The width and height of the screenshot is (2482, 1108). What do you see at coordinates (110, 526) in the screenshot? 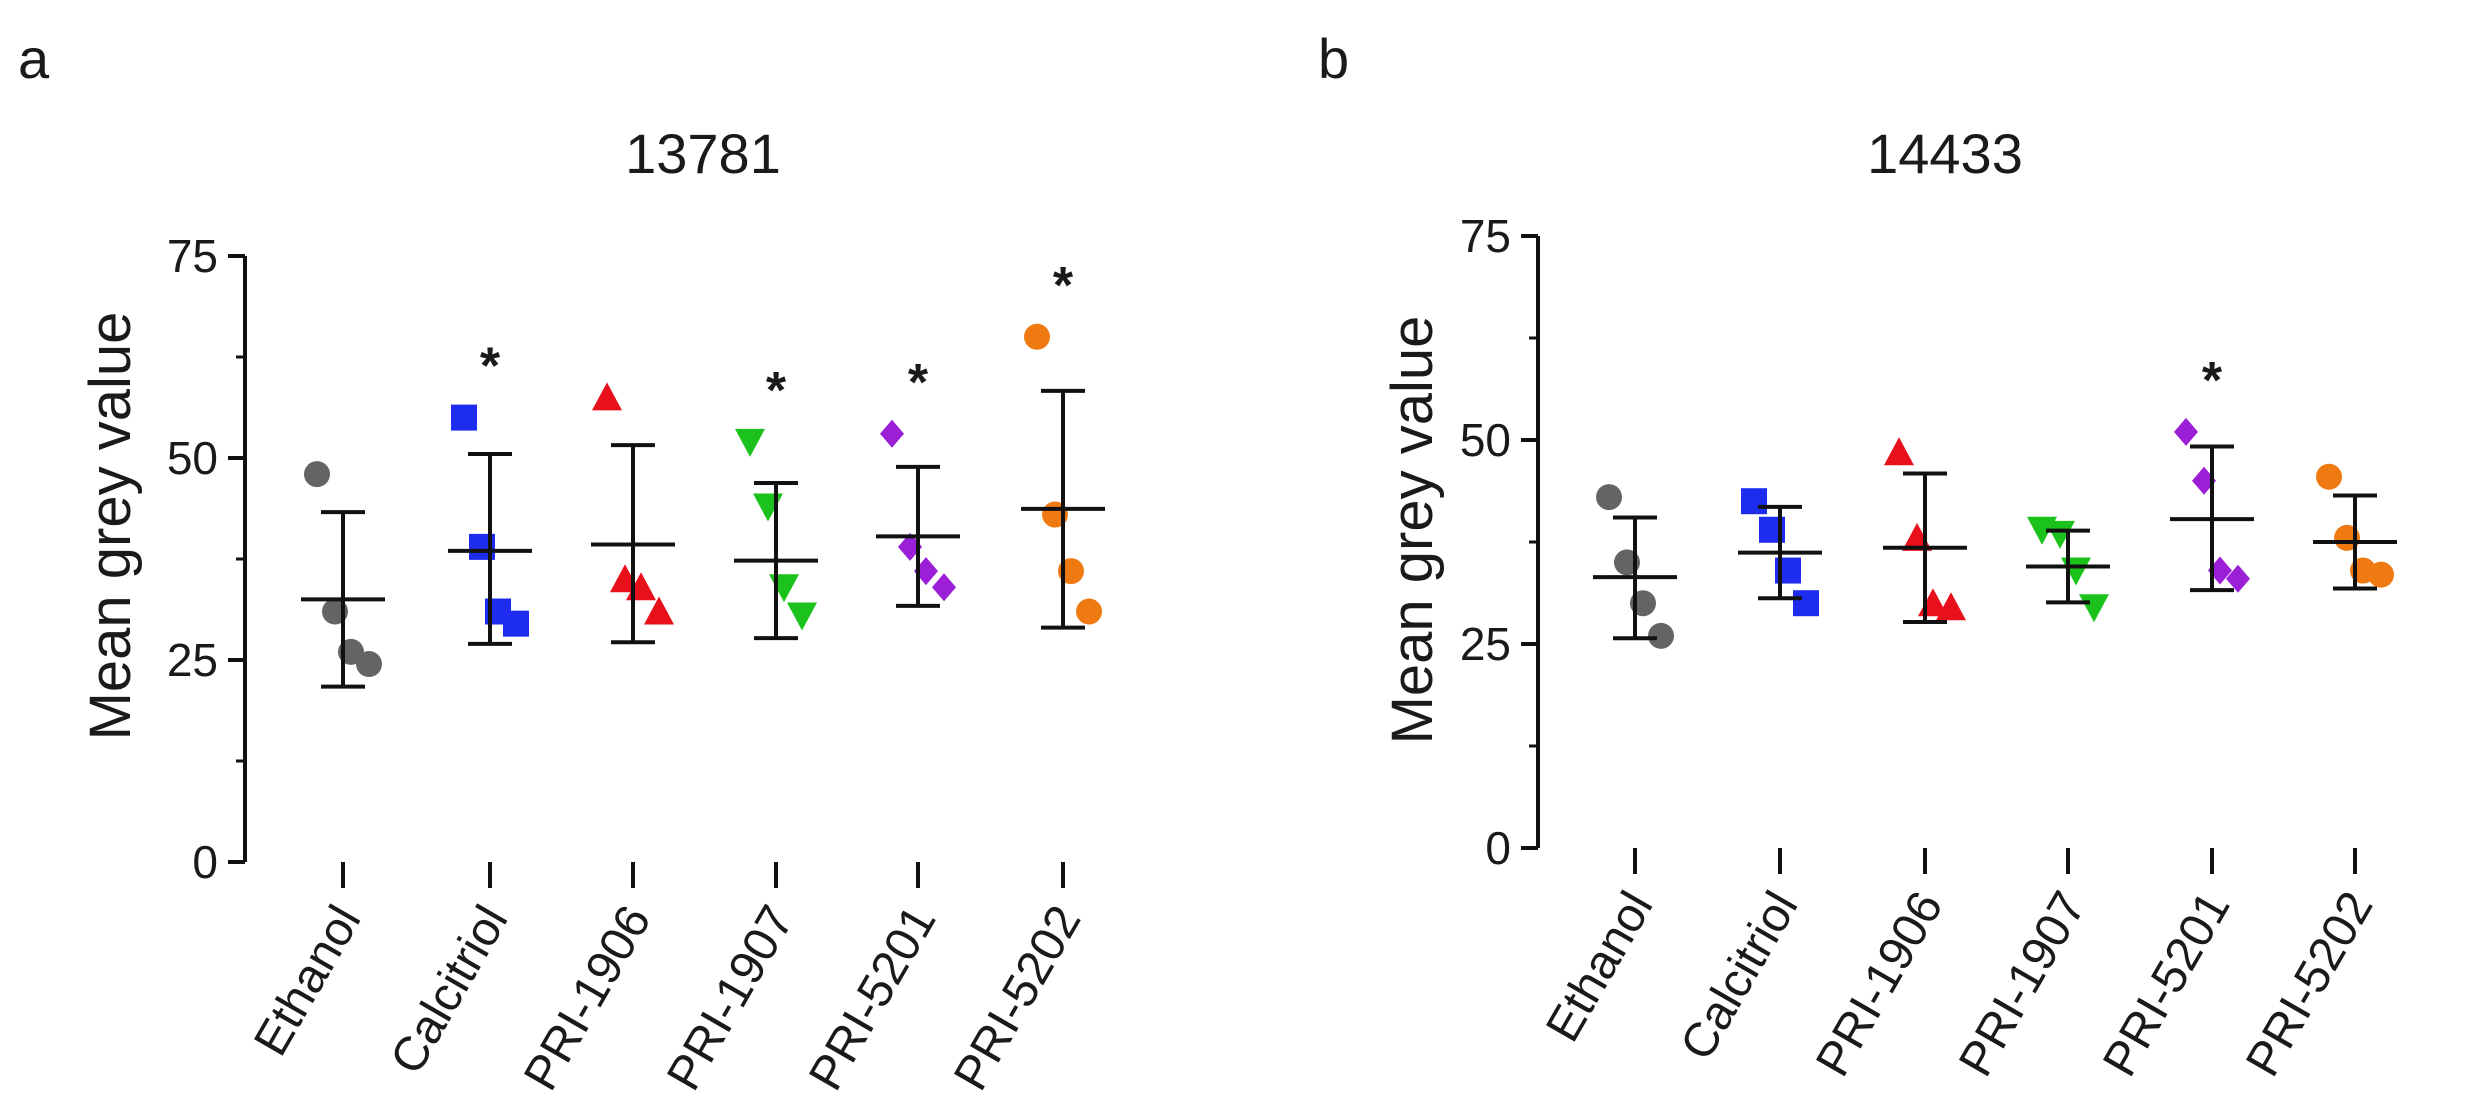
I see `panel-a-y-axis-label: Mean grey value` at bounding box center [110, 526].